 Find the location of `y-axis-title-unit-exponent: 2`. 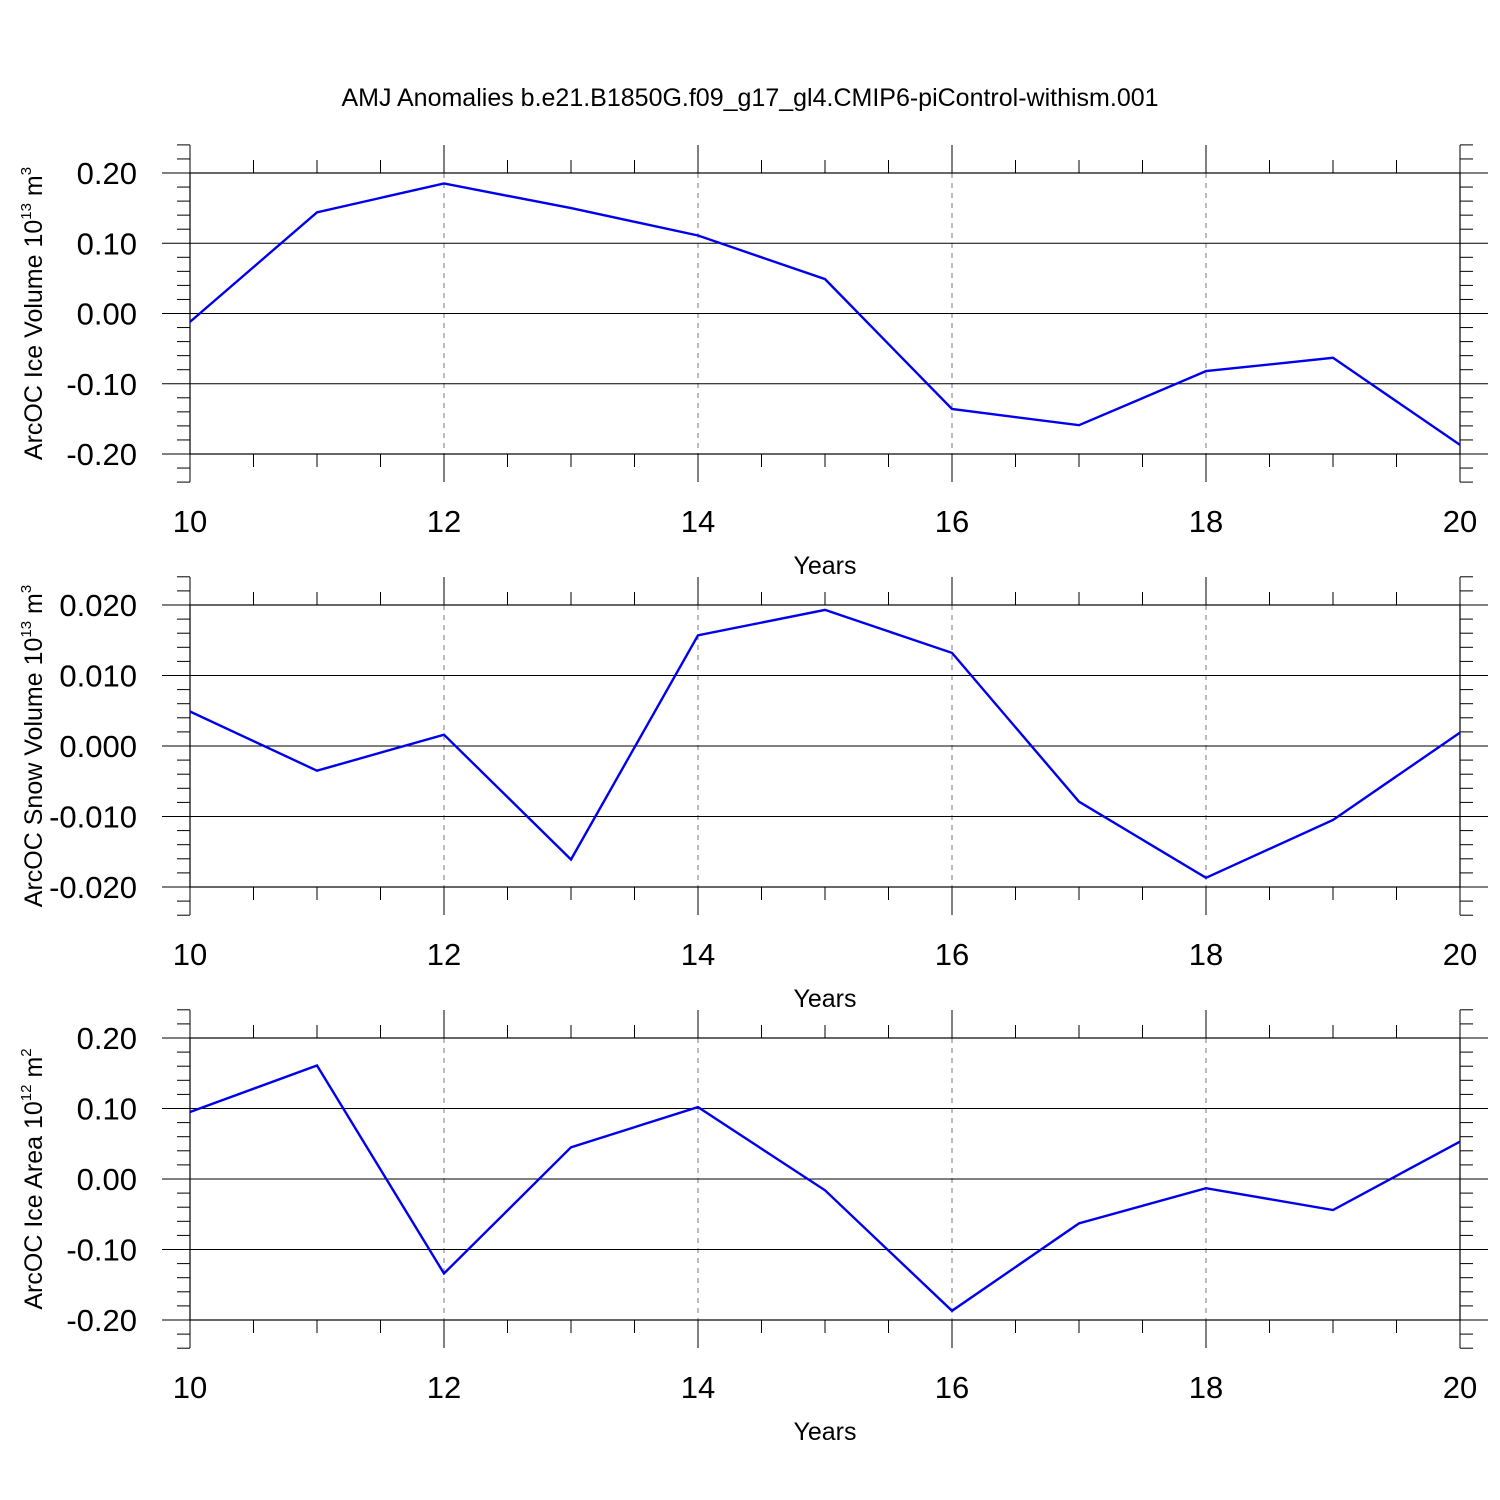

y-axis-title-unit-exponent: 2 is located at coordinates (26, 1052).